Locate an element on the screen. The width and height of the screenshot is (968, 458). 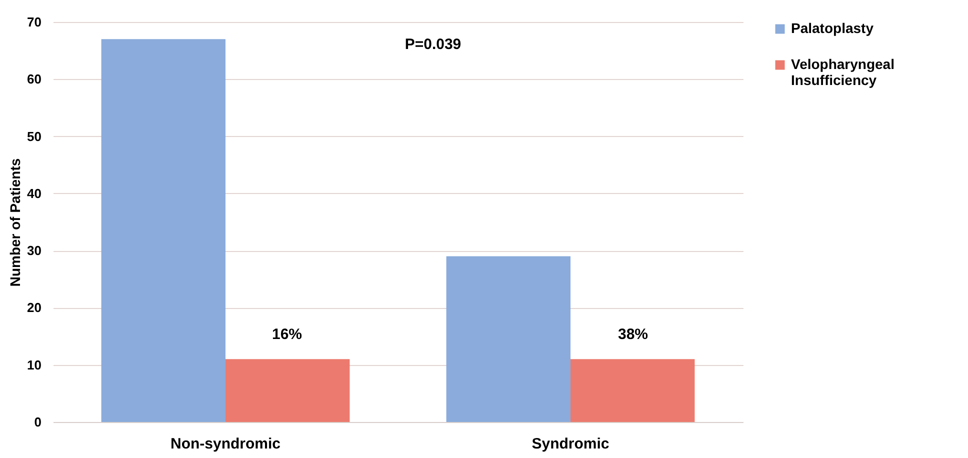
x-tick-label: Syndromic is located at coordinates (571, 444).